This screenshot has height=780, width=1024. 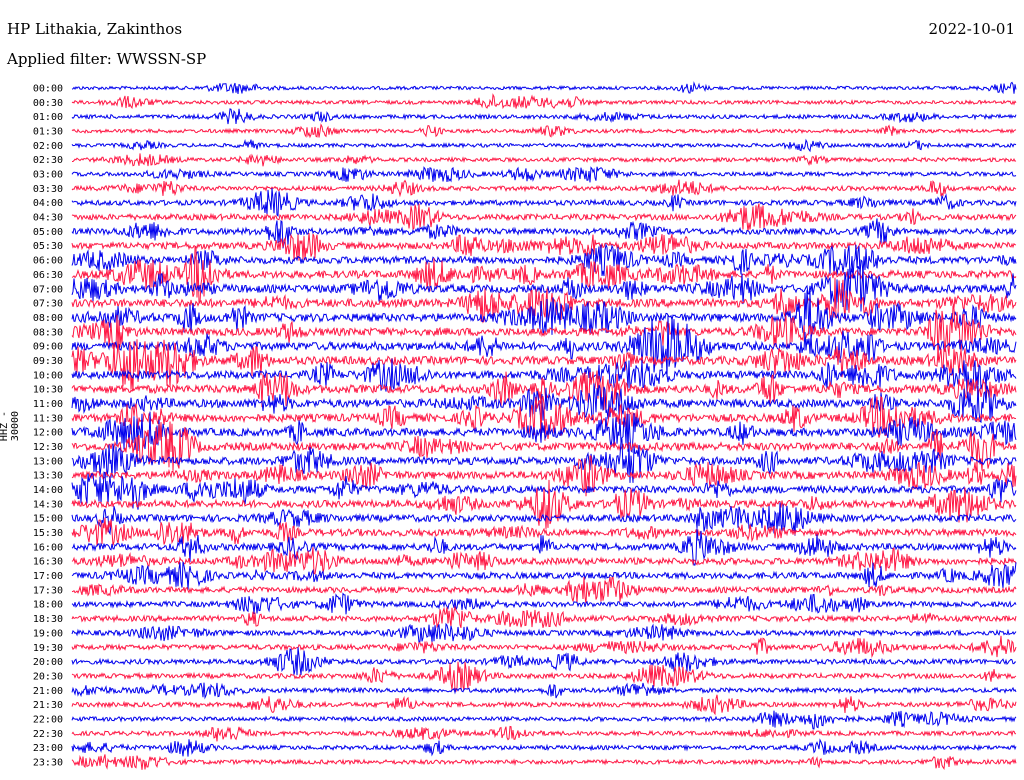 What do you see at coordinates (48, 734) in the screenshot?
I see `row-label: 22:30` at bounding box center [48, 734].